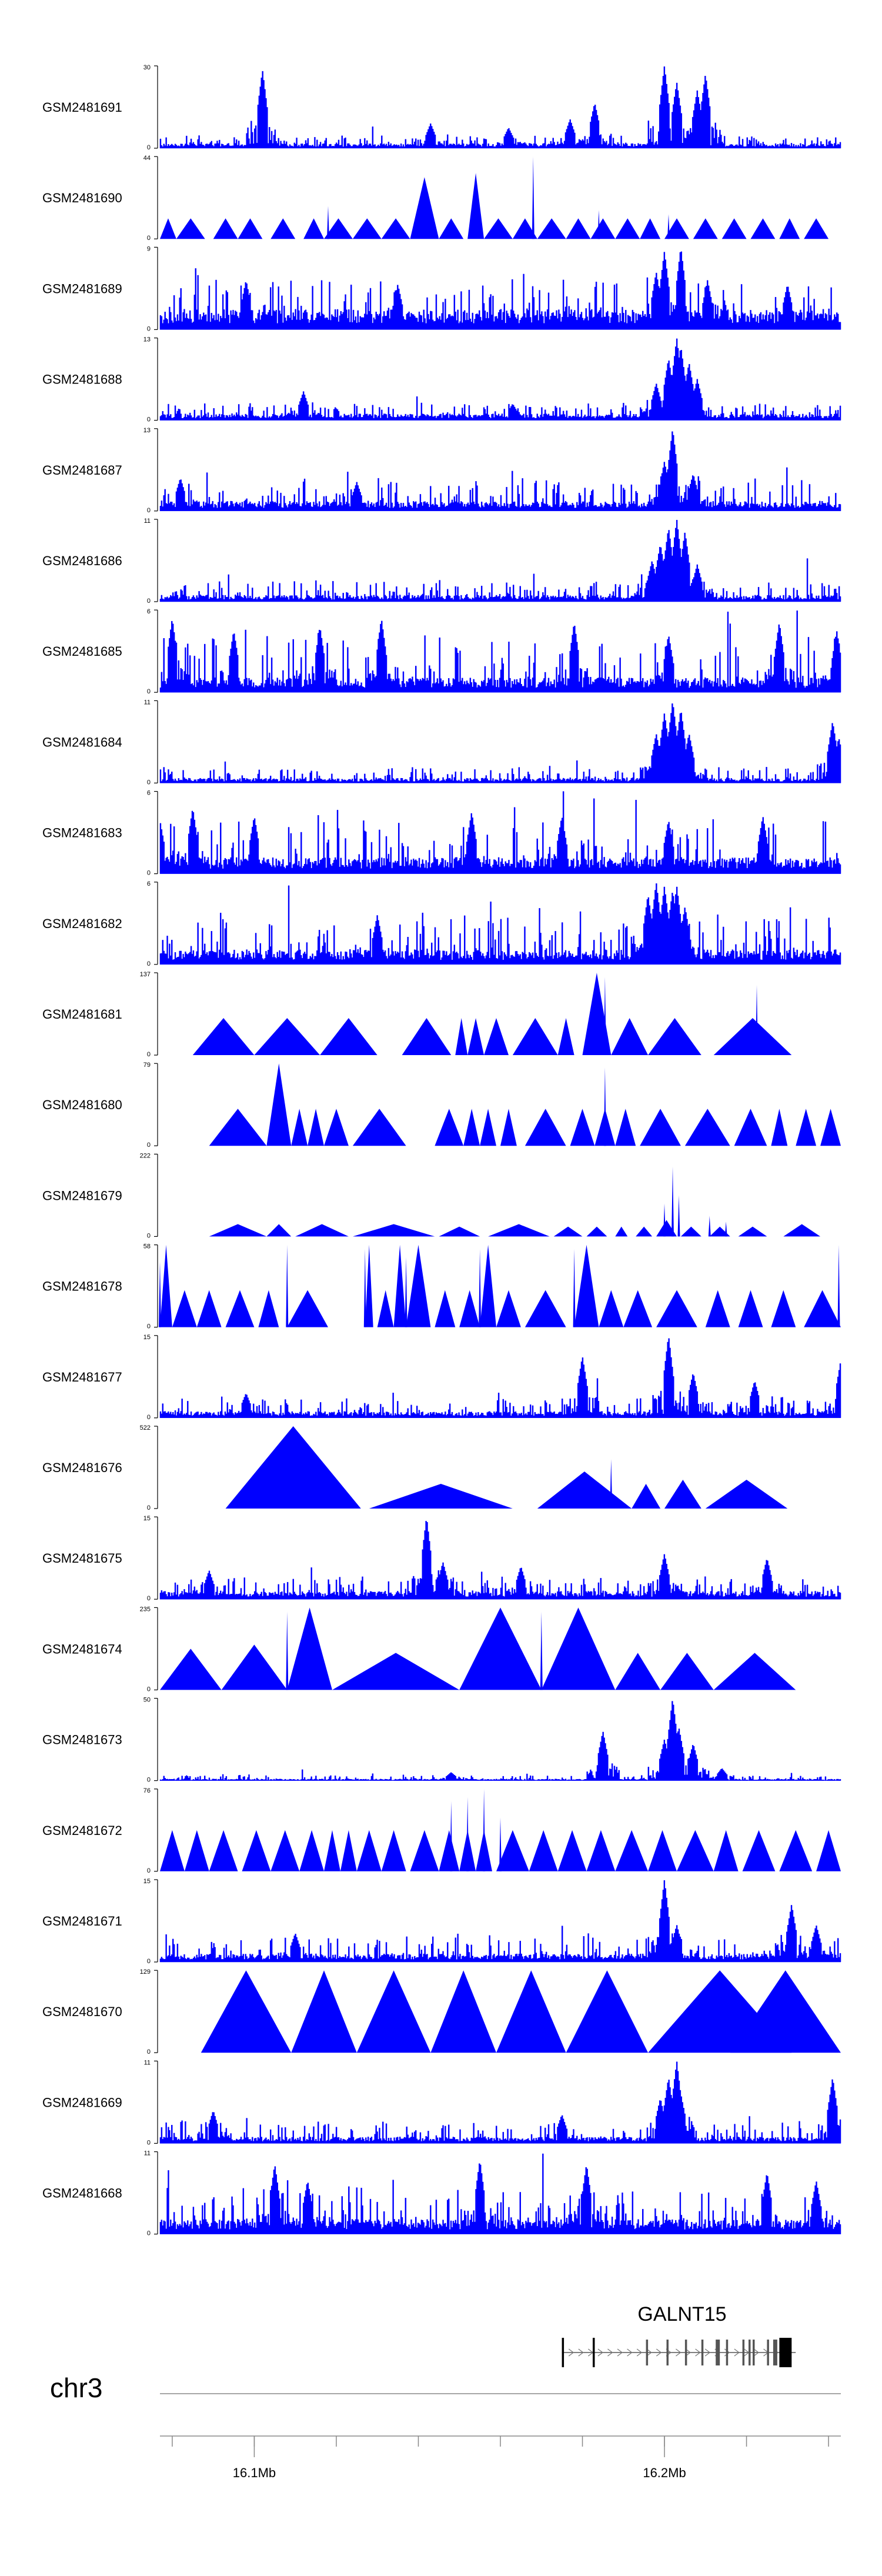 This screenshot has width=882, height=2576. What do you see at coordinates (82, 379) in the screenshot?
I see `track-label: GSM2481688` at bounding box center [82, 379].